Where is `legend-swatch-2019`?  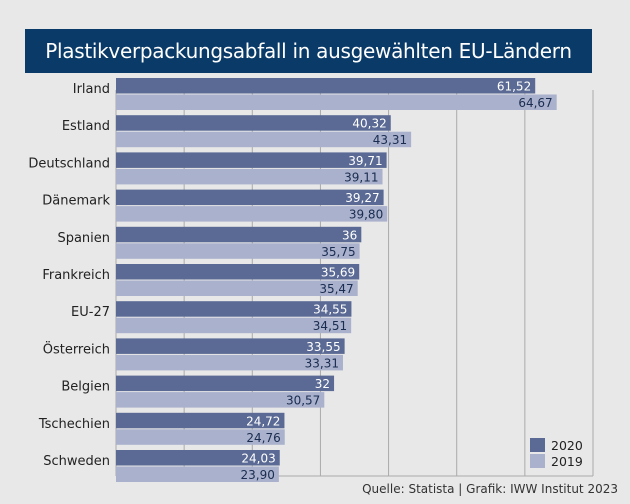
legend-swatch-2019 is located at coordinates (537, 461).